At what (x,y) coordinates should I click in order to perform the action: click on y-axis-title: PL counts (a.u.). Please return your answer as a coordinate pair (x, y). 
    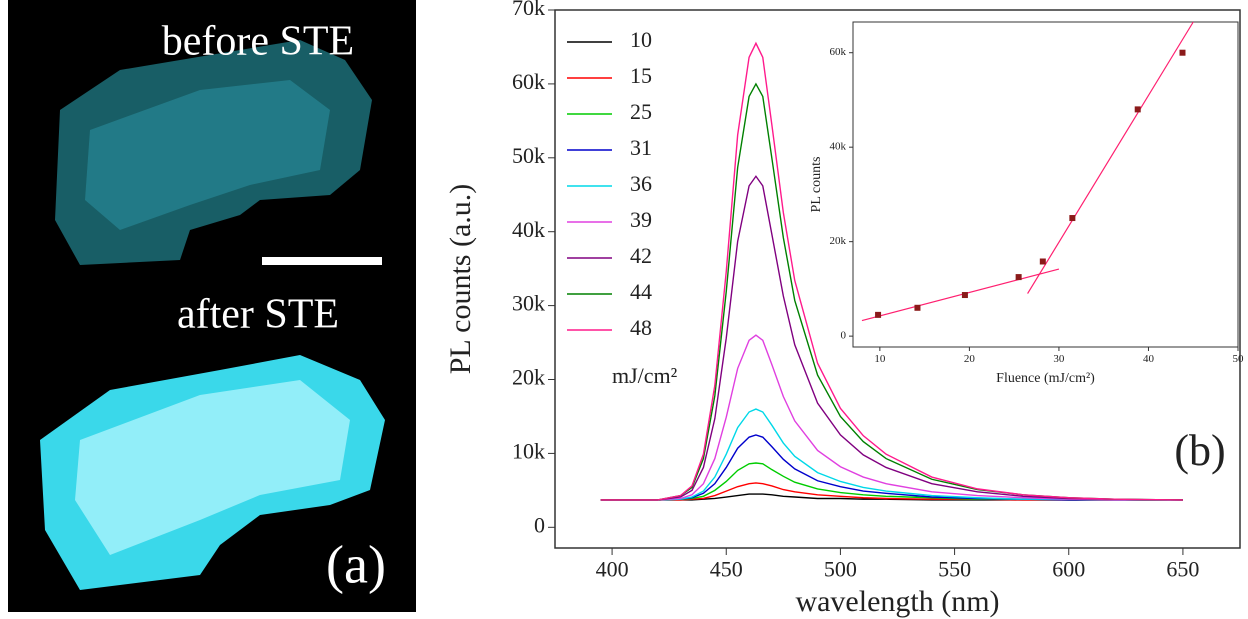
    Looking at the image, I should click on (460, 279).